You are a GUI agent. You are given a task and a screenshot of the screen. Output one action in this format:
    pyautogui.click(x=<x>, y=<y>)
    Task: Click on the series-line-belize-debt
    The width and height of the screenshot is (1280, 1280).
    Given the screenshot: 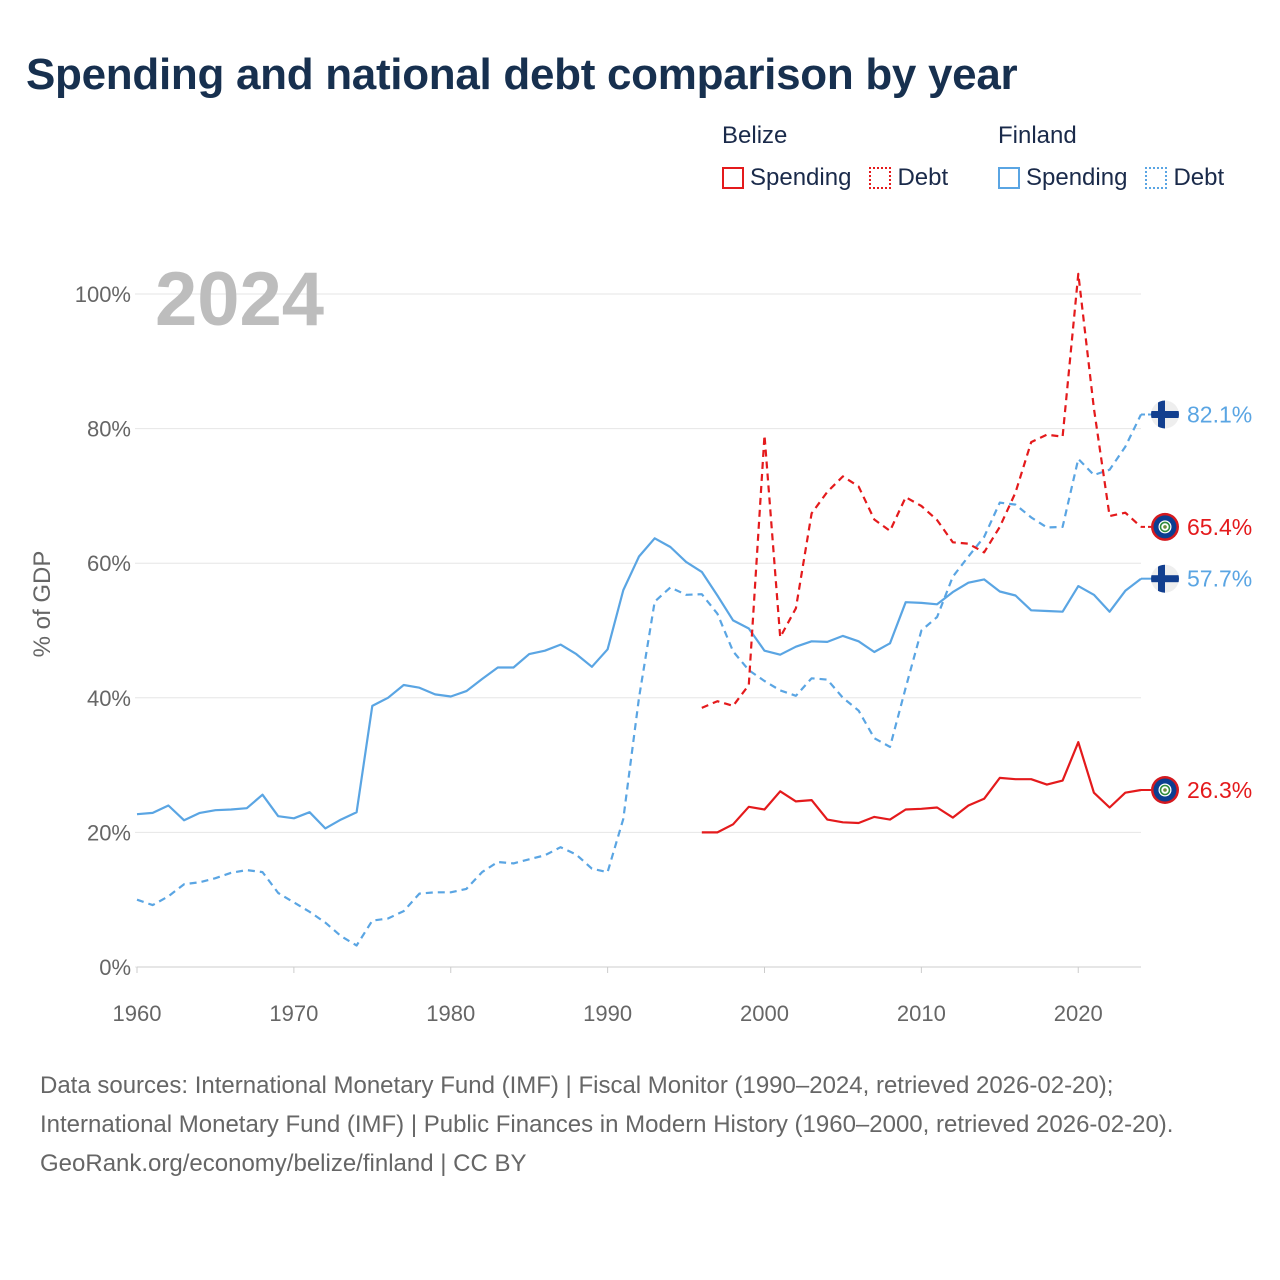 What is the action you would take?
    pyautogui.click(x=921, y=490)
    